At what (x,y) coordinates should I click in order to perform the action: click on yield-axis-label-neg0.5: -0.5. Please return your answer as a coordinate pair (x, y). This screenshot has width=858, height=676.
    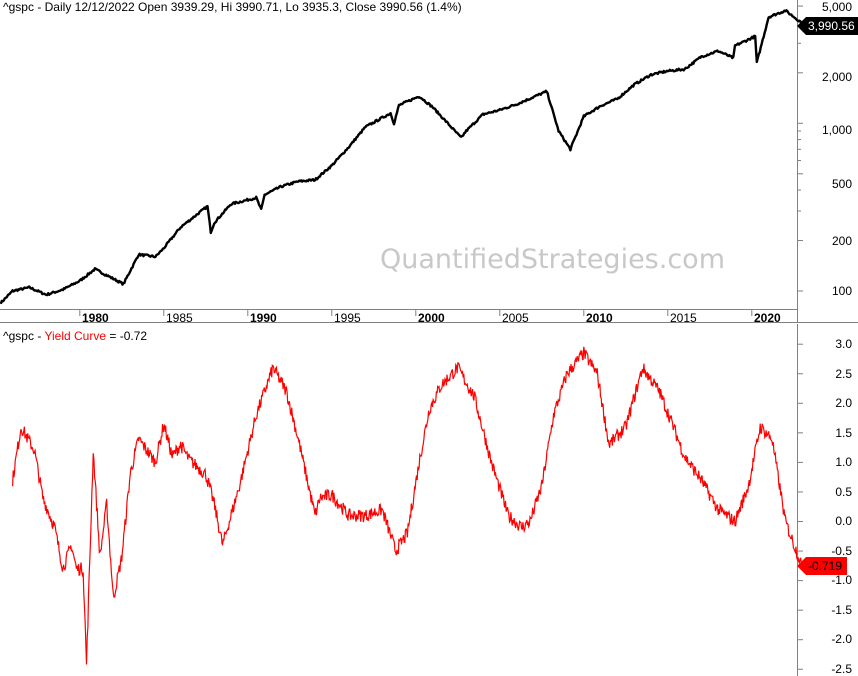
    Looking at the image, I should click on (841, 551).